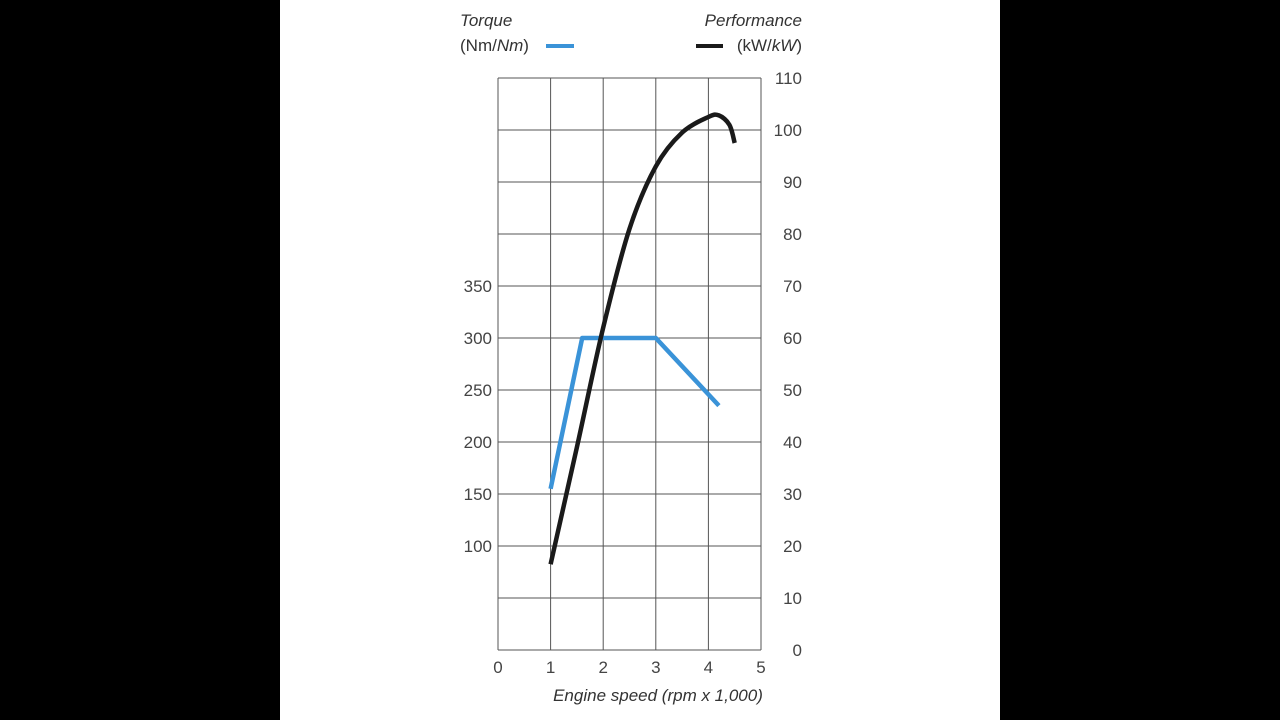 The height and width of the screenshot is (720, 1280). What do you see at coordinates (792, 338) in the screenshot?
I see `right-tick-label: 60` at bounding box center [792, 338].